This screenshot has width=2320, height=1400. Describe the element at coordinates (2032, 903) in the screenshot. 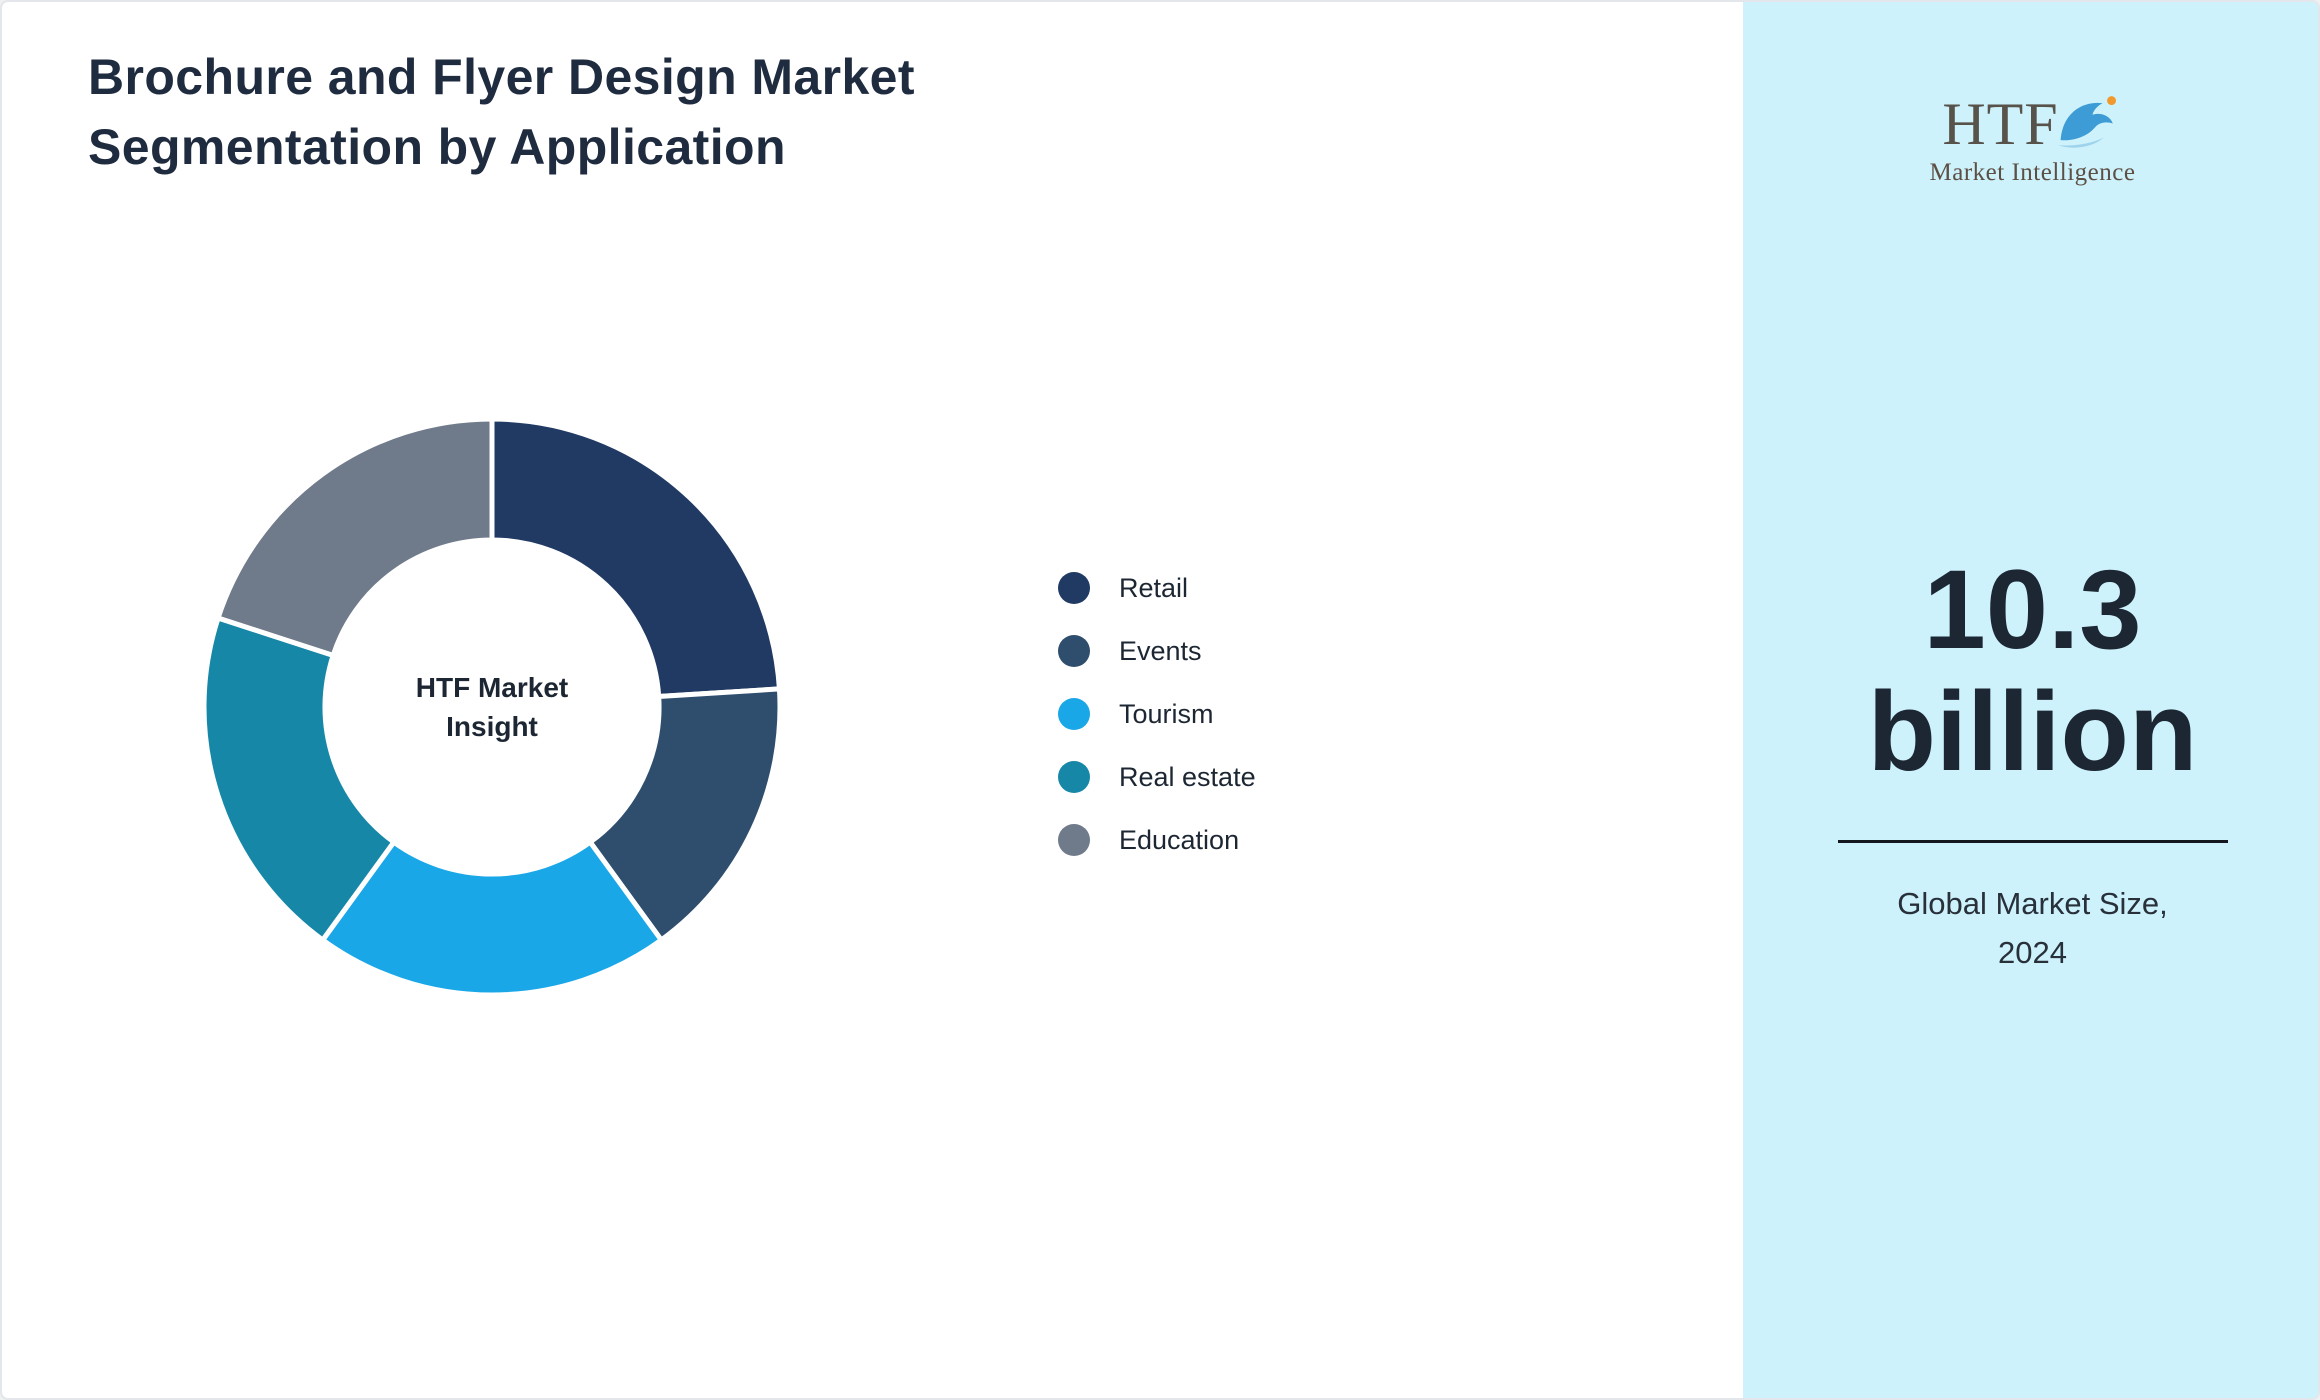

I see `market-size-caption-line1: Global Market Size,` at that location.